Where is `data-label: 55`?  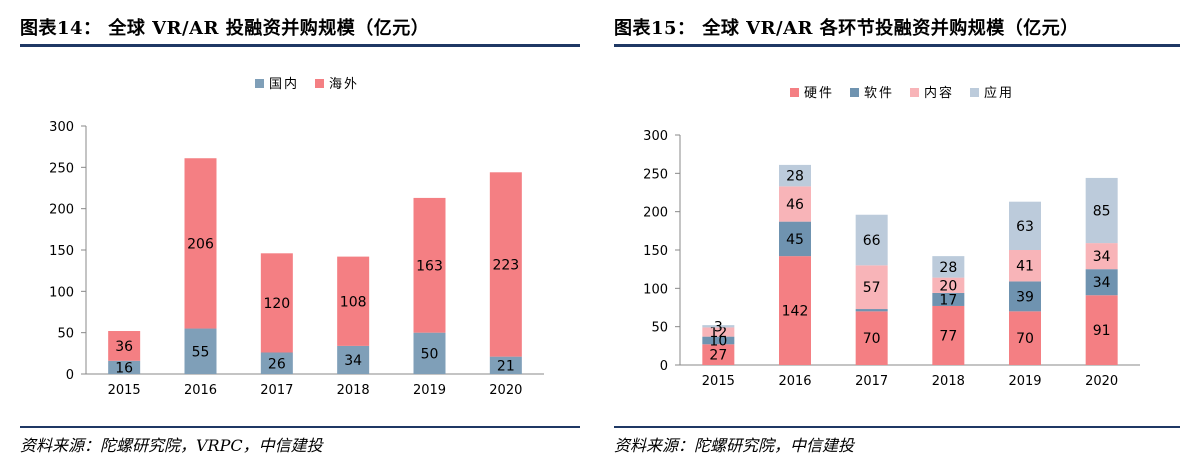
data-label: 55 is located at coordinates (201, 352).